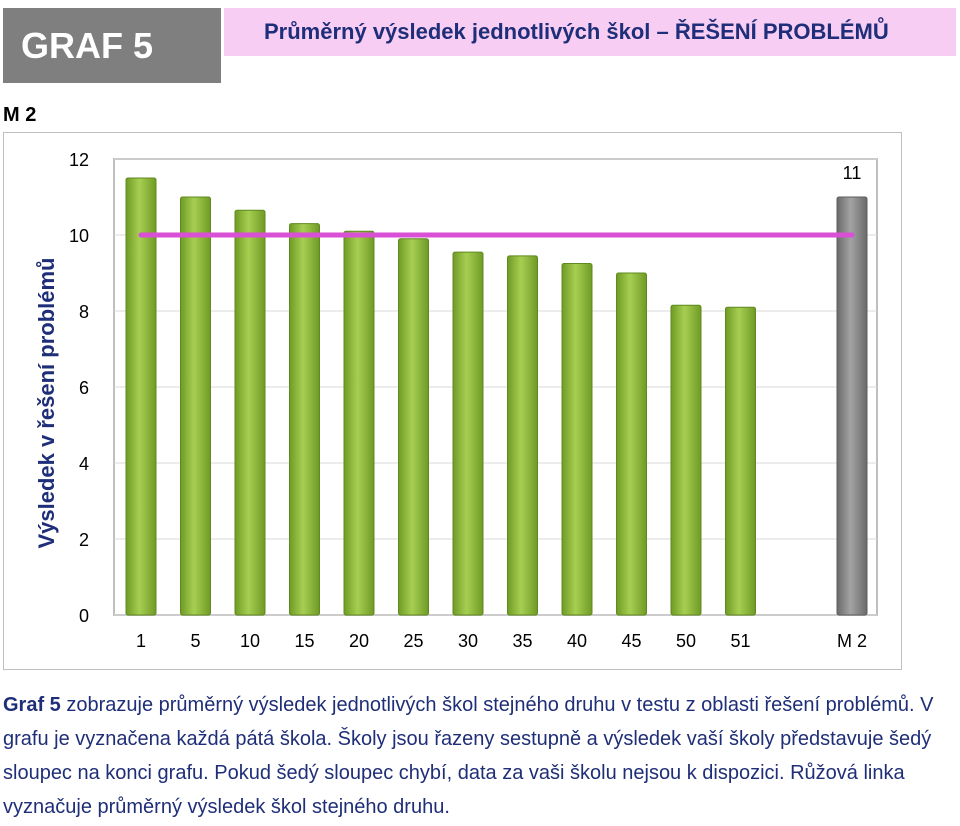  What do you see at coordinates (304, 641) in the screenshot?
I see `x-tick-label: 15` at bounding box center [304, 641].